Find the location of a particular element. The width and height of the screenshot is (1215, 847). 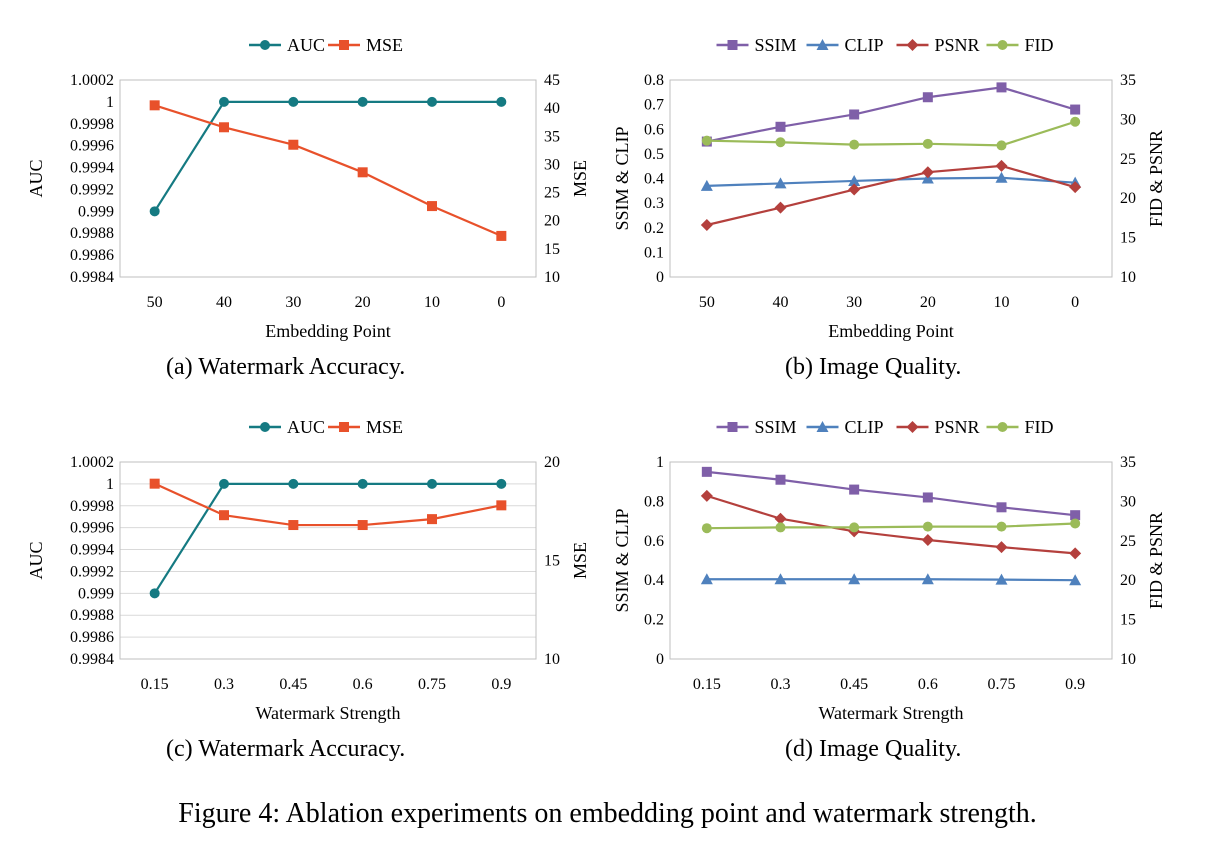

left-tick-label: 0.999 is located at coordinates (96, 593).